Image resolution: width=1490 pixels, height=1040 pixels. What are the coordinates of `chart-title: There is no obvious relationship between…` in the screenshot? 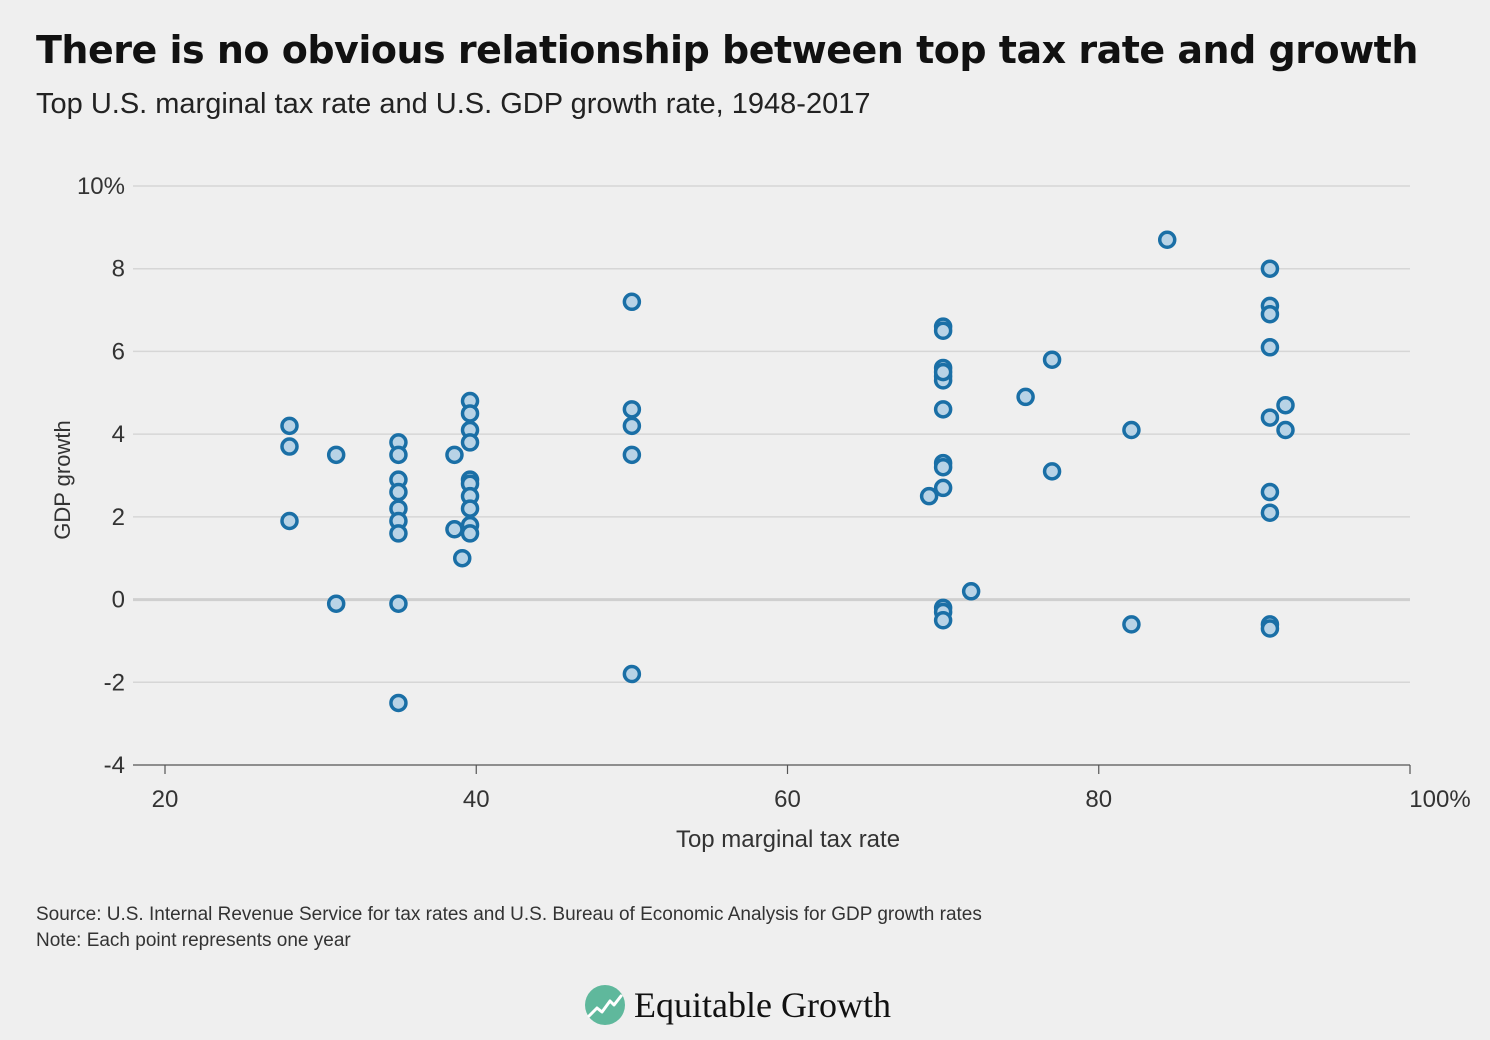 It's located at (727, 50).